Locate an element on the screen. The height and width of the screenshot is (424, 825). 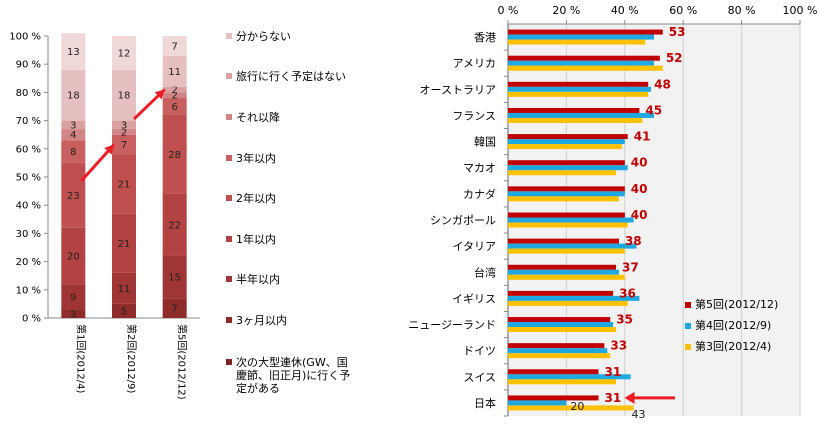
segment-label: 18 is located at coordinates (73, 96).